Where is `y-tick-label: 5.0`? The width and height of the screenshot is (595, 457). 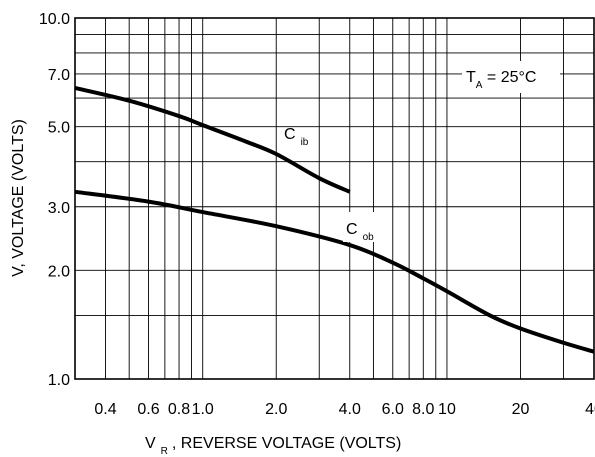
y-tick-label: 5.0 is located at coordinates (59, 128).